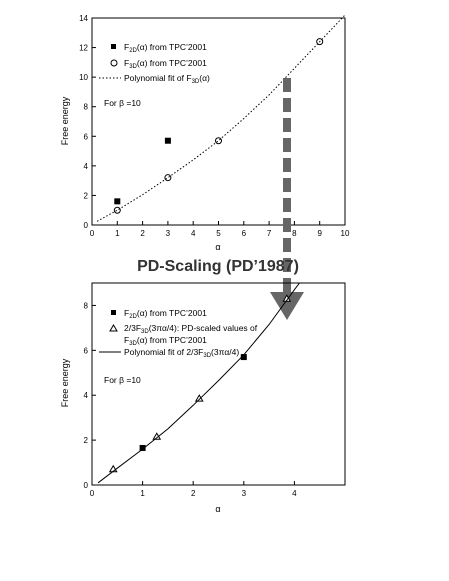 The image size is (449, 581). What do you see at coordinates (218, 233) in the screenshot?
I see `x-tick-label: 5` at bounding box center [218, 233].